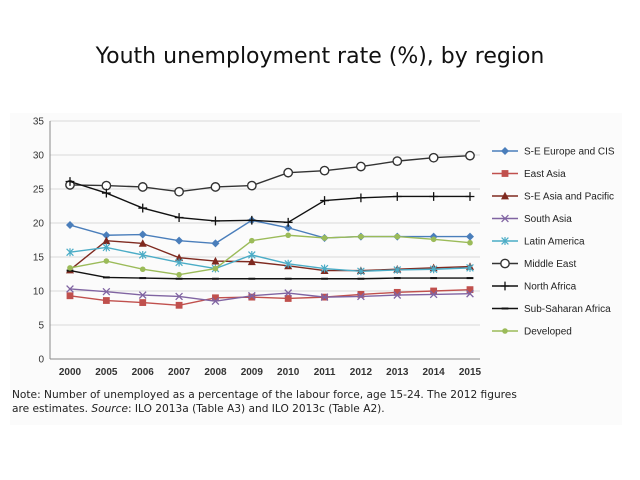 Image resolution: width=640 pixels, height=480 pixels. I want to click on x-tick-label: 2007, so click(179, 371).